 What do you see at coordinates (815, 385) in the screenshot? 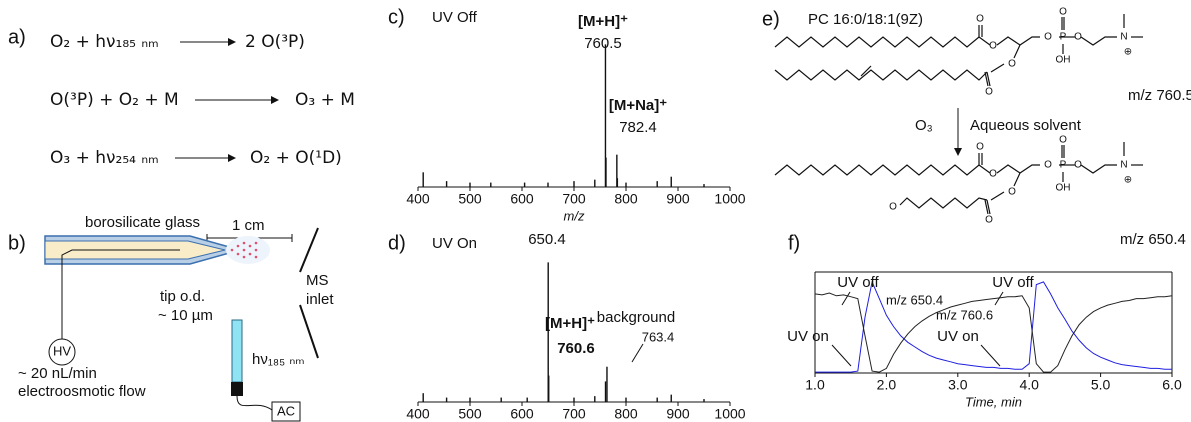
I see `x-tick-label: 1.0` at bounding box center [815, 385].